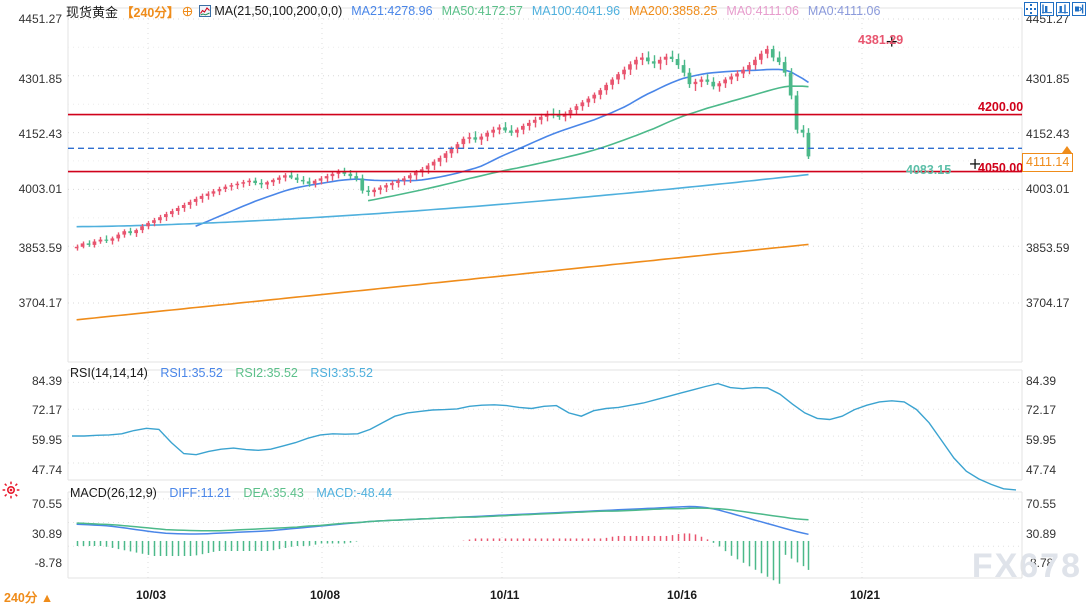 The height and width of the screenshot is (608, 1090). What do you see at coordinates (1041, 534) in the screenshot?
I see `macd-tick-right-1: 30.89` at bounding box center [1041, 534].